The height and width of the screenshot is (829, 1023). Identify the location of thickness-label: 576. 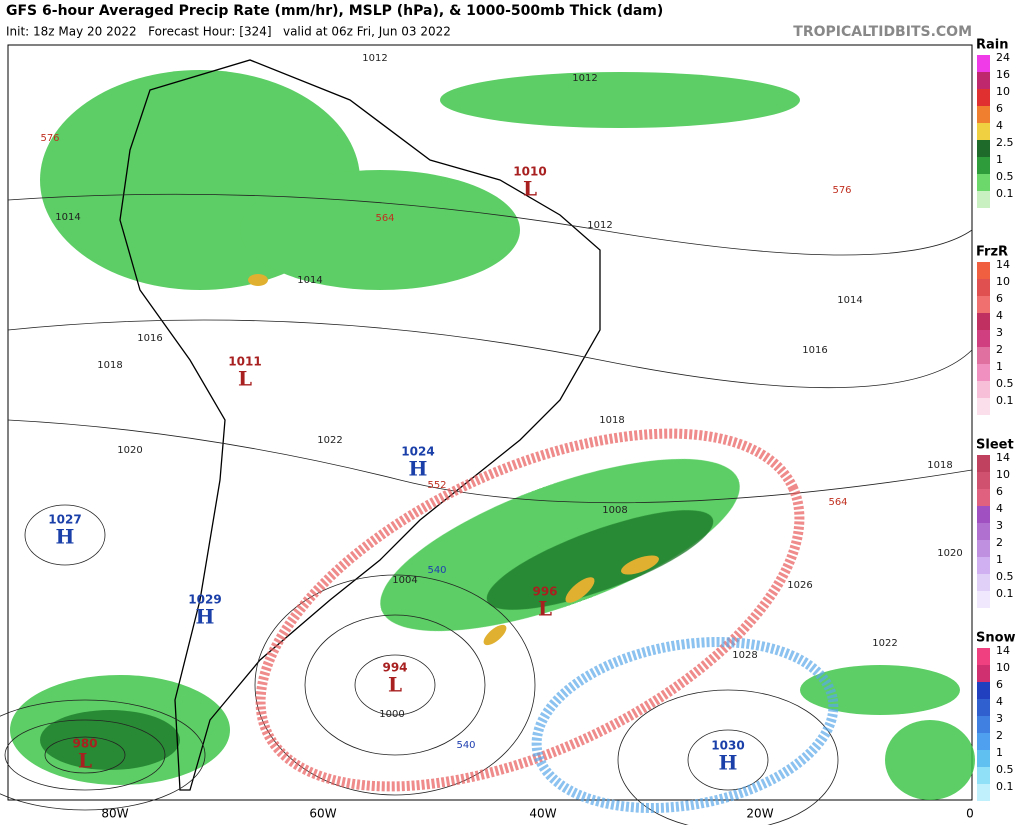
(49, 138).